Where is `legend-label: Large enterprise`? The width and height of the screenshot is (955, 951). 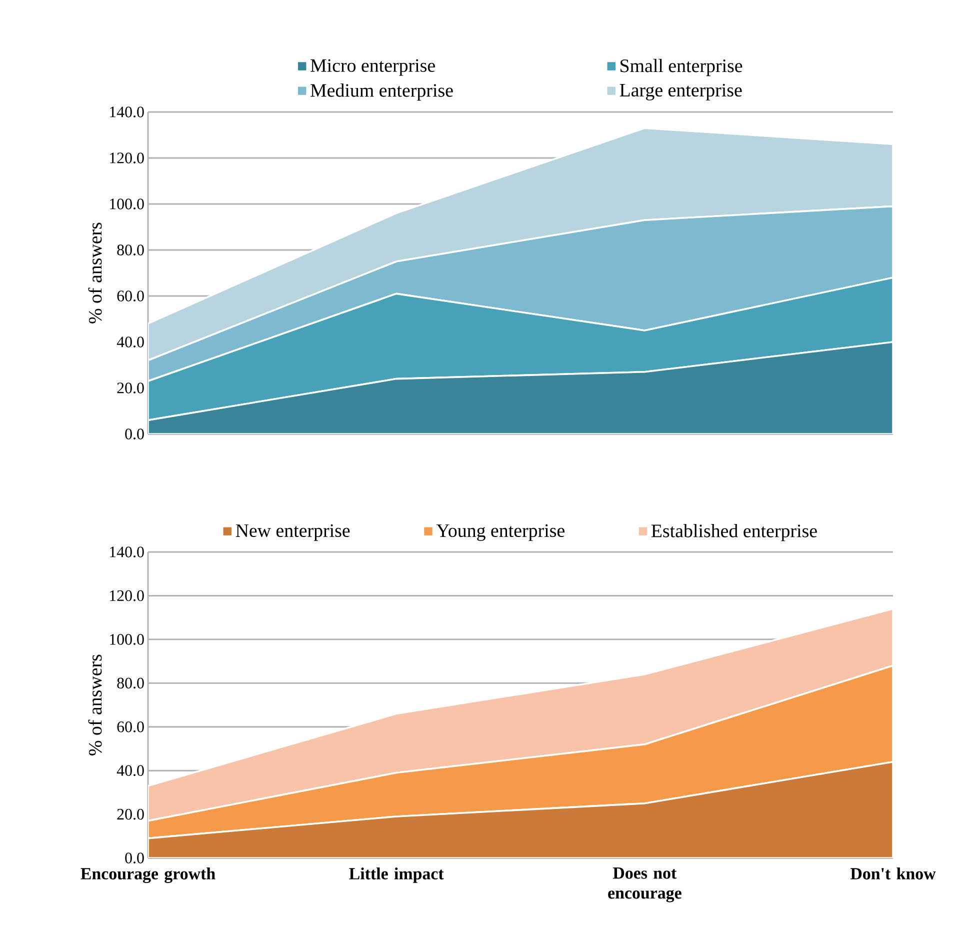
legend-label: Large enterprise is located at coordinates (681, 92).